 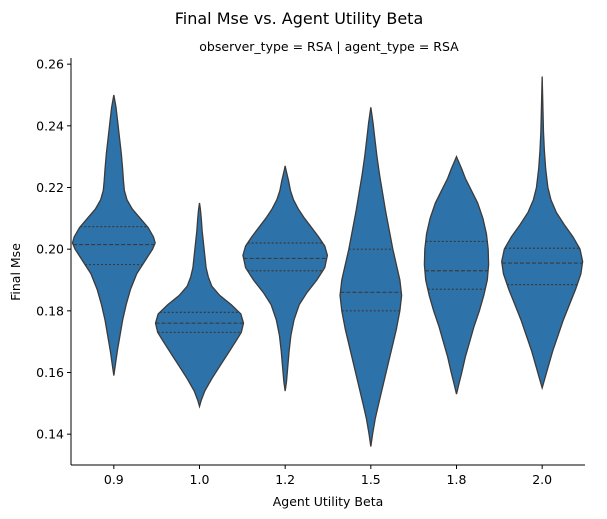 I want to click on y-tick-label-0.22: 0.22, so click(x=50, y=187).